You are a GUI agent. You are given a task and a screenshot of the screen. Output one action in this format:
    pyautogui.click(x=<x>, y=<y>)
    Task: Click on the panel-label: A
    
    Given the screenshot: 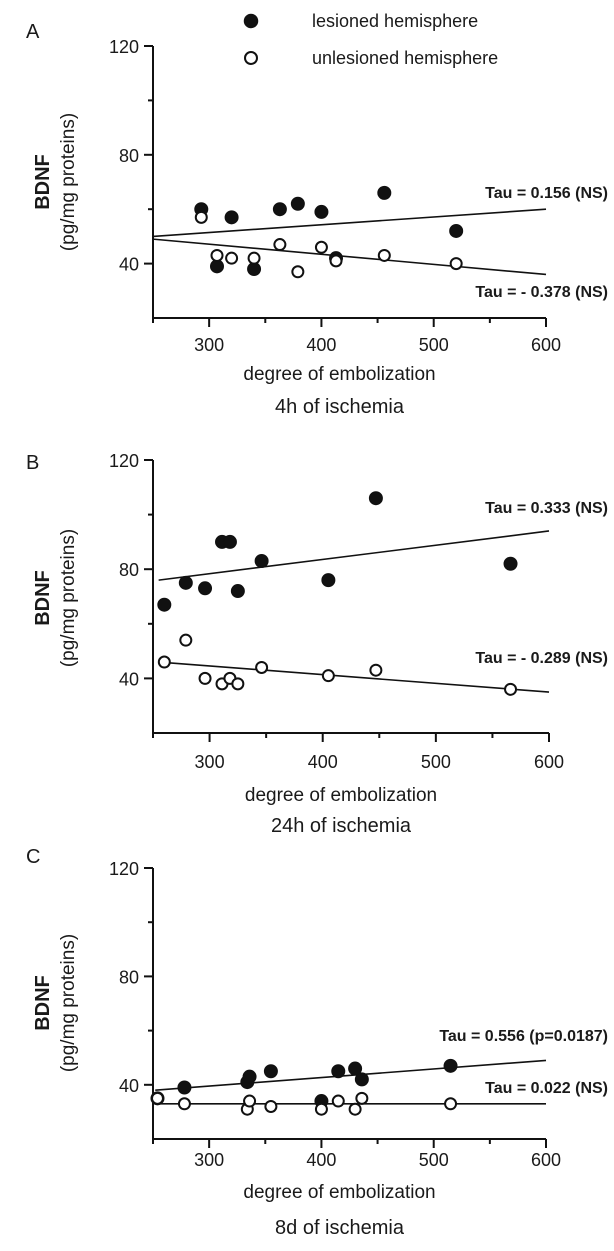 What is the action you would take?
    pyautogui.click(x=33, y=32)
    